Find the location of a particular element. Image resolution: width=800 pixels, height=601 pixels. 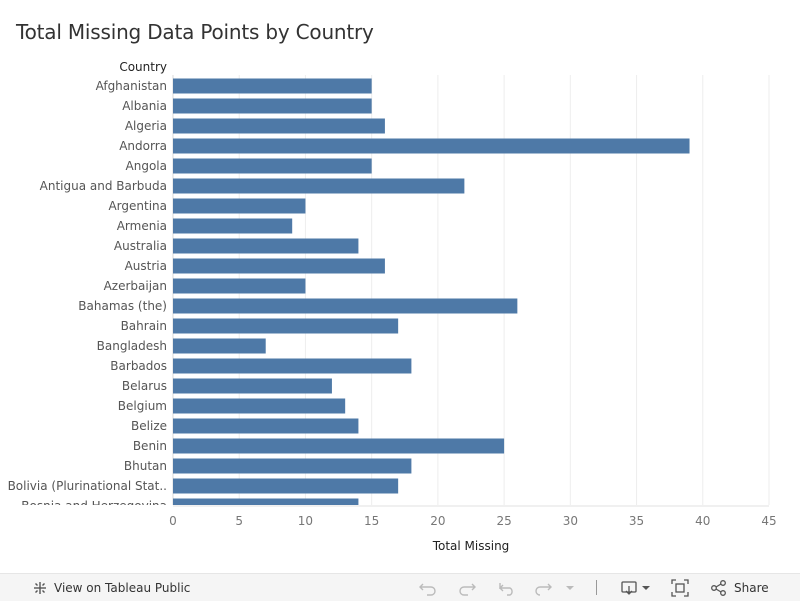

refresh-icon is located at coordinates (544, 588).